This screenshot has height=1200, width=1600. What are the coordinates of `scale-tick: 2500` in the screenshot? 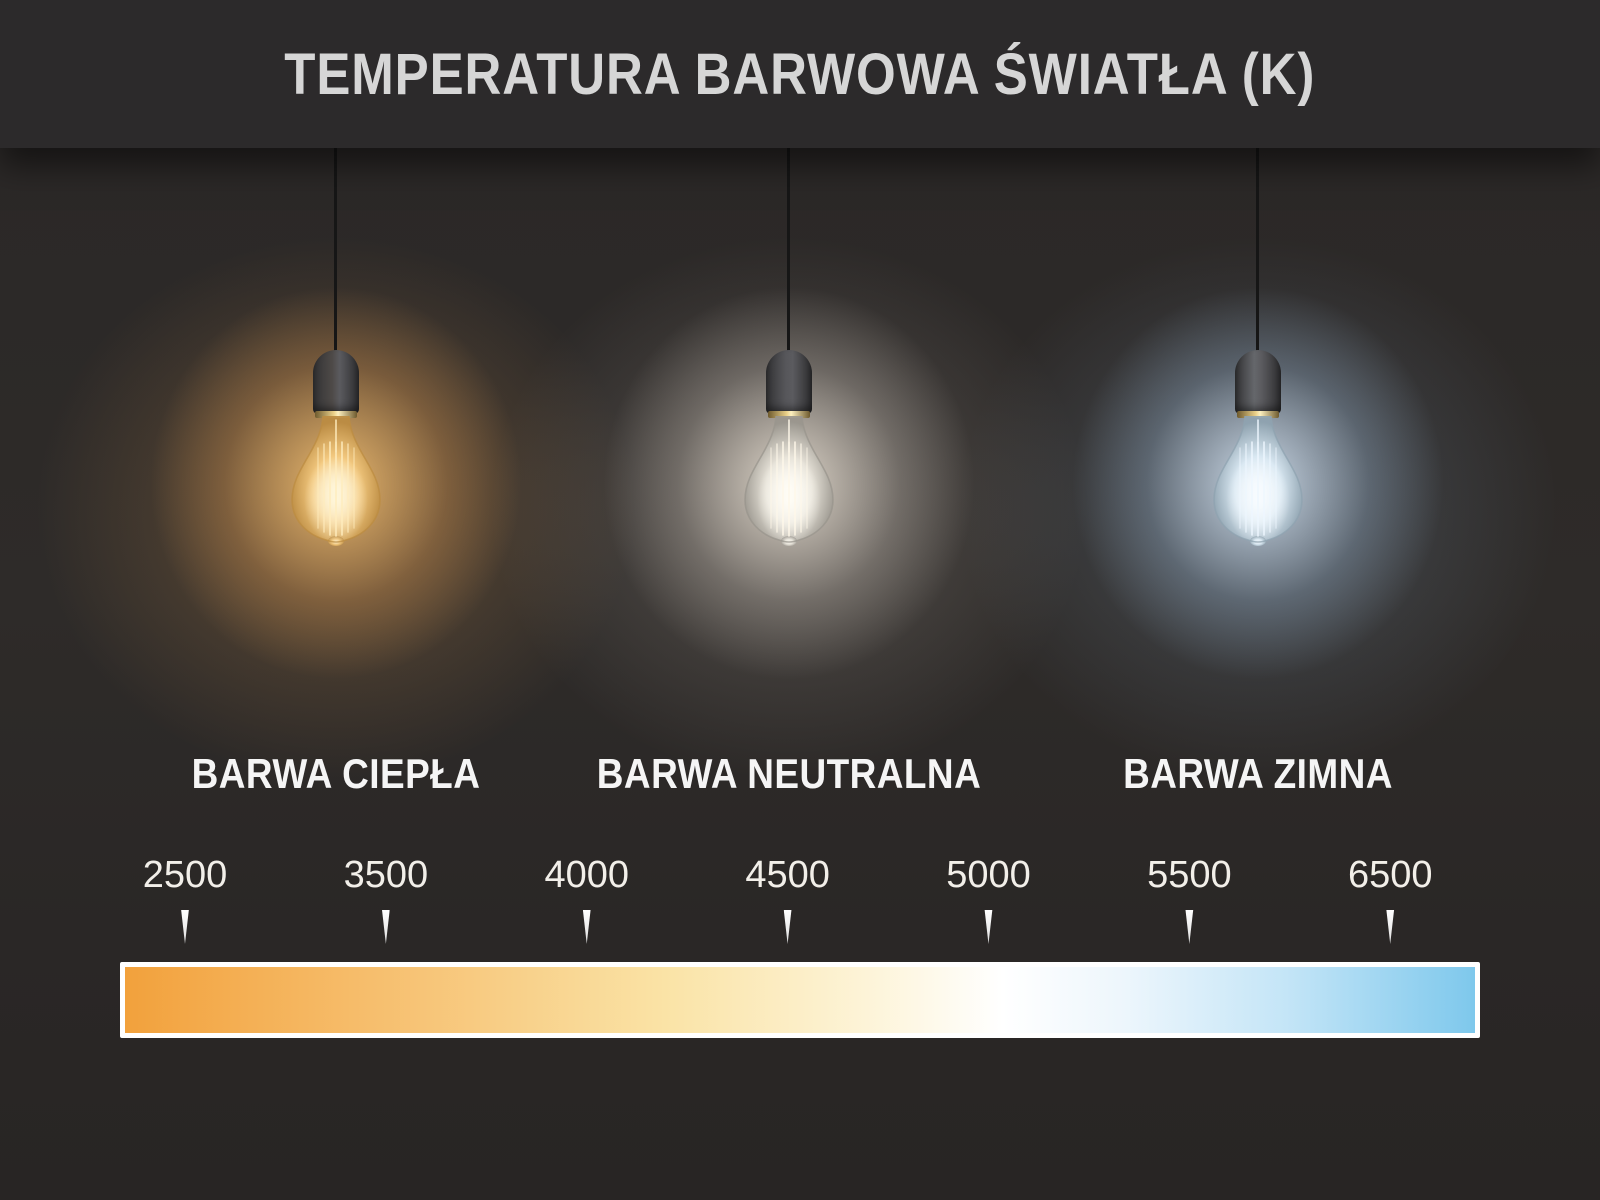 It's located at (185, 899).